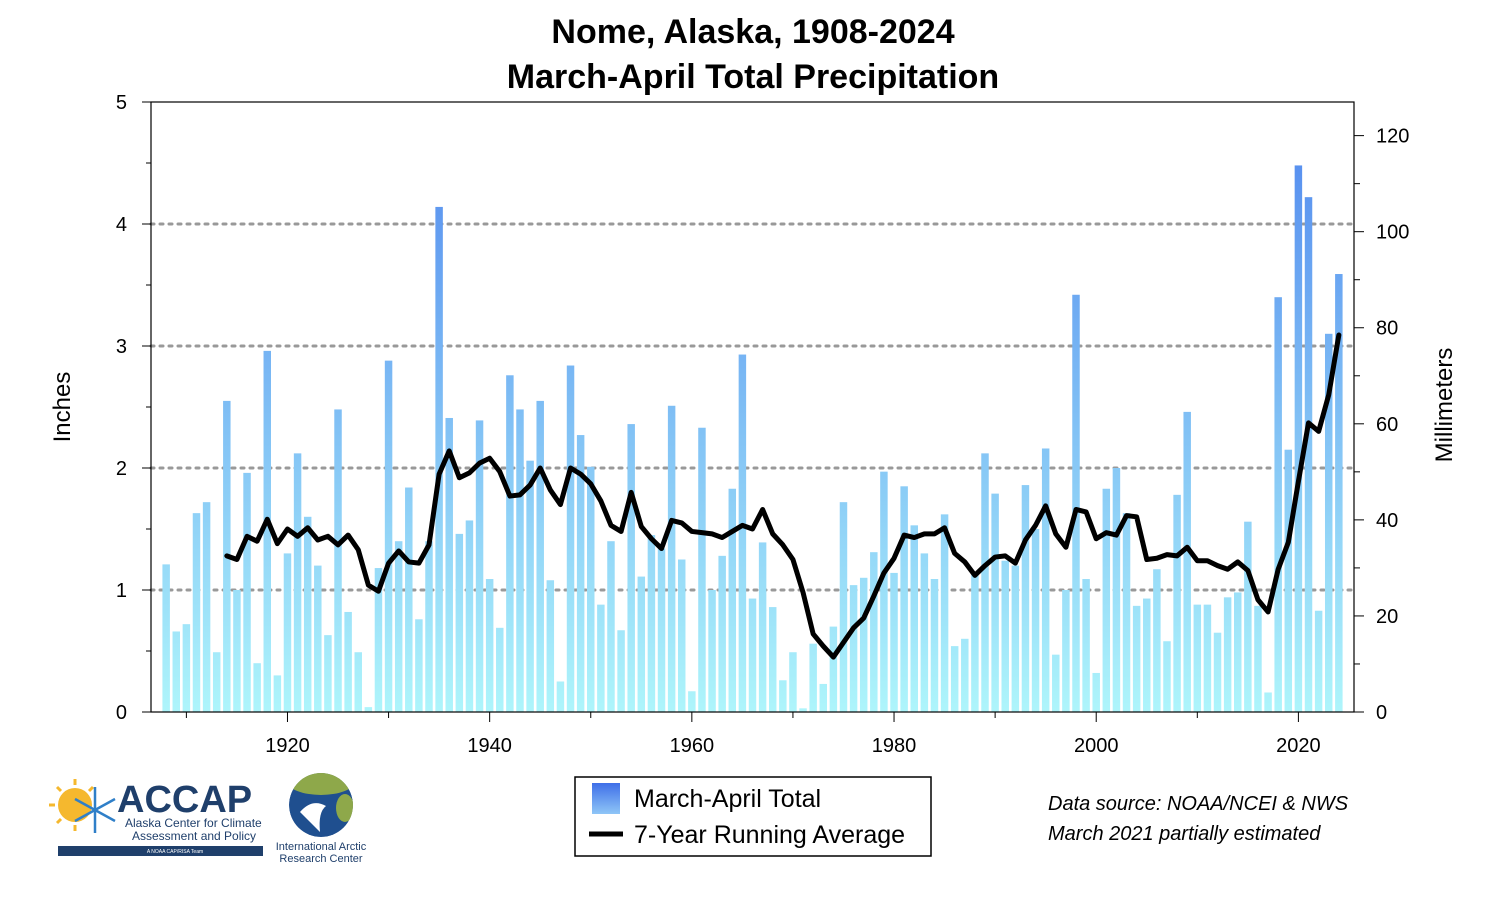 The height and width of the screenshot is (900, 1500). Describe the element at coordinates (606, 798) in the screenshot. I see `legend-bar-swatch` at that location.